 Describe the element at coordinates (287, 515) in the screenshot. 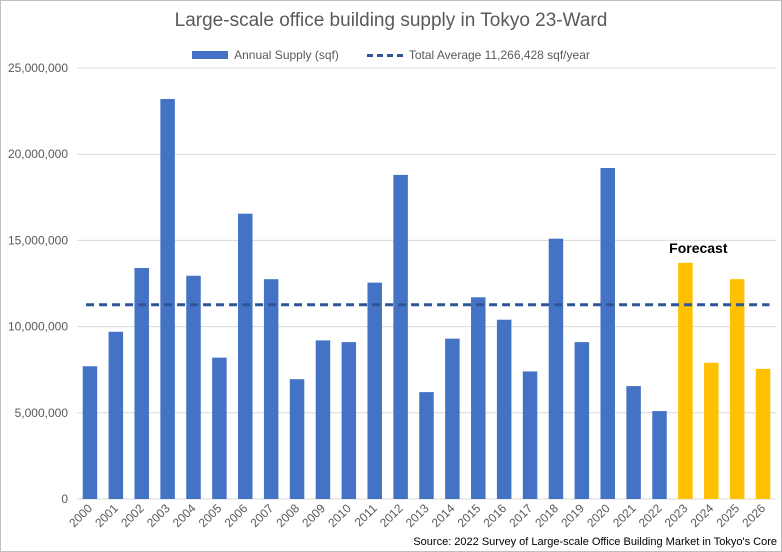

I see `x-tick-label: 2008` at that location.